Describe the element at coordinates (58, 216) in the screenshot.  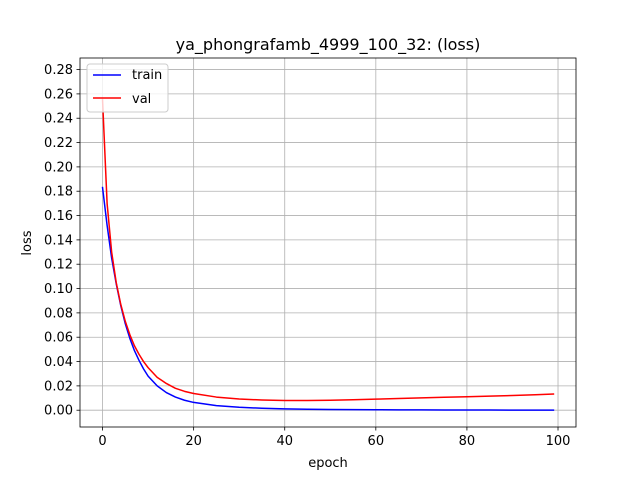
I see `y-tick-label: 0.16` at that location.